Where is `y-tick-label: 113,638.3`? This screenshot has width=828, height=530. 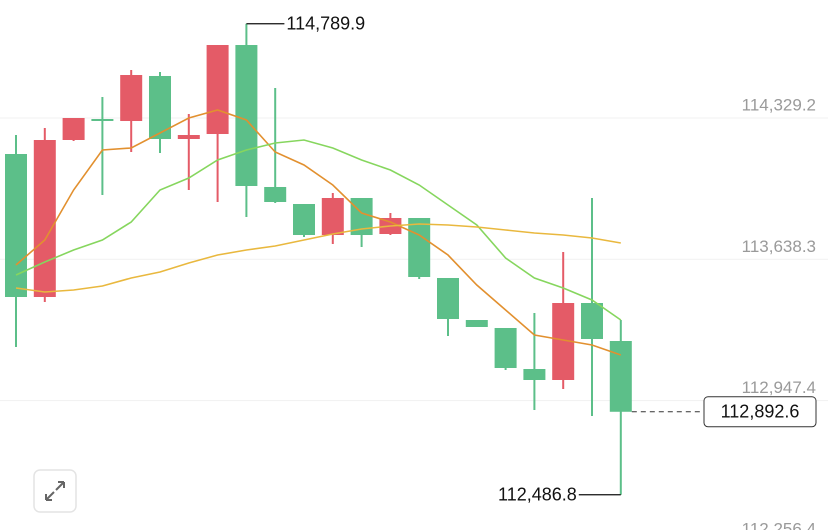 y-tick-label: 113,638.3 is located at coordinates (779, 246).